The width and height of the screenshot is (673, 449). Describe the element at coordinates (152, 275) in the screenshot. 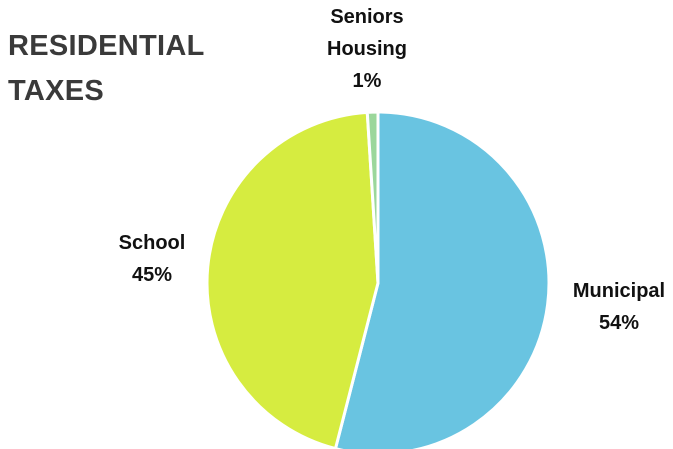

I see `pie-label-percent: 45%` at that location.